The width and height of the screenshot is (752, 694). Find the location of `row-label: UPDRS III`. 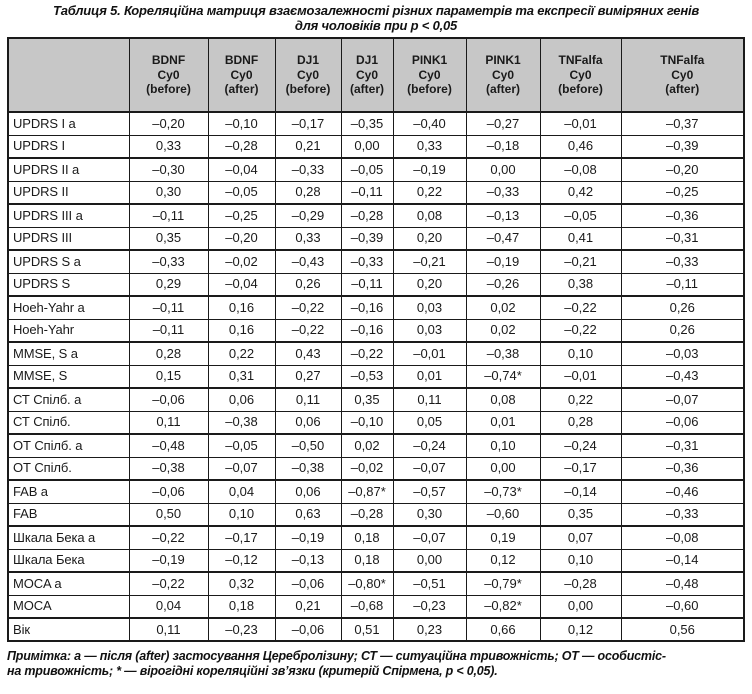

row-label: UPDRS III is located at coordinates (68, 238).